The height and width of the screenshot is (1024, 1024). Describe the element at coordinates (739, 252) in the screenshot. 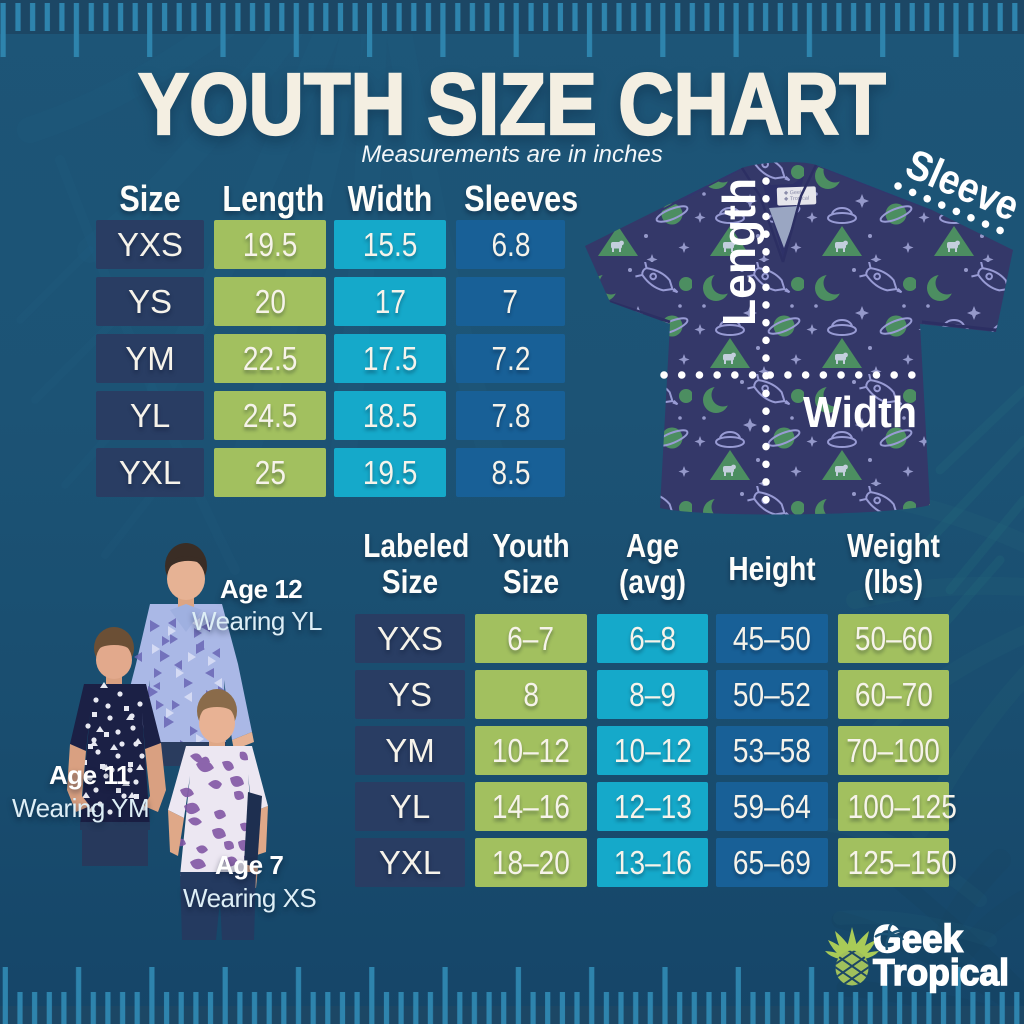

I see `svg-text: Length` at that location.